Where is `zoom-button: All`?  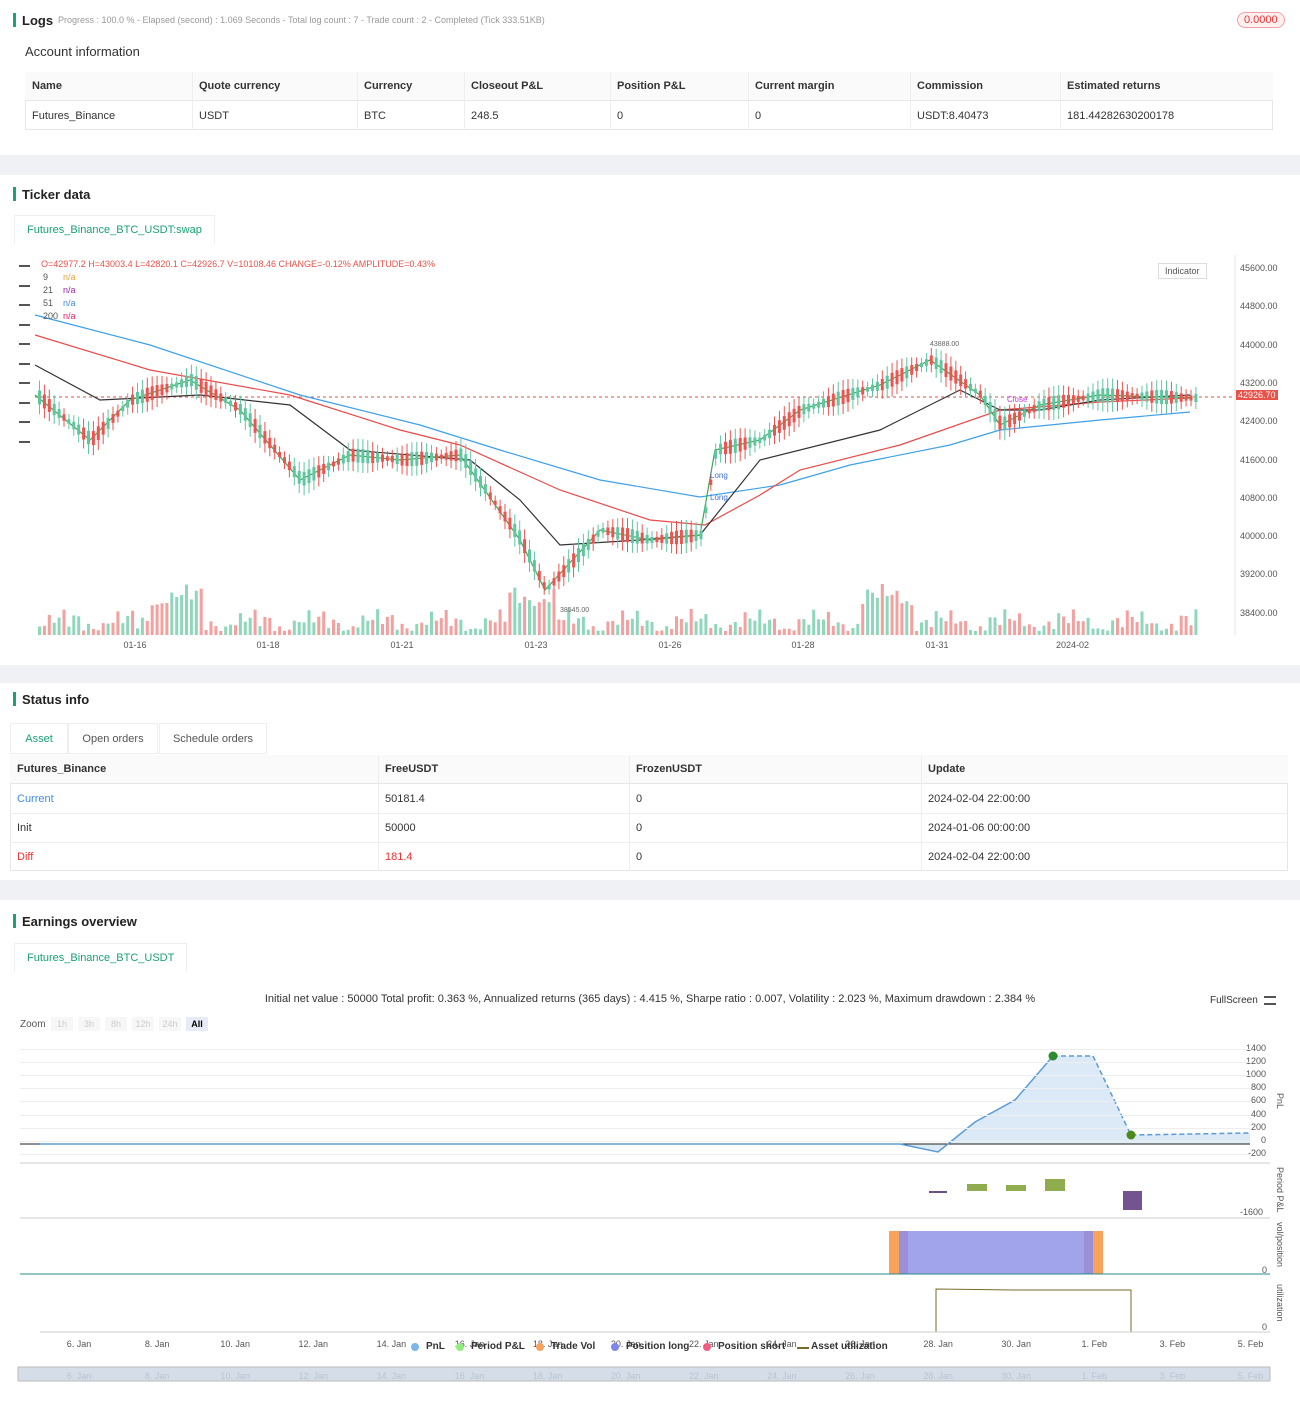 zoom-button: All is located at coordinates (197, 1024).